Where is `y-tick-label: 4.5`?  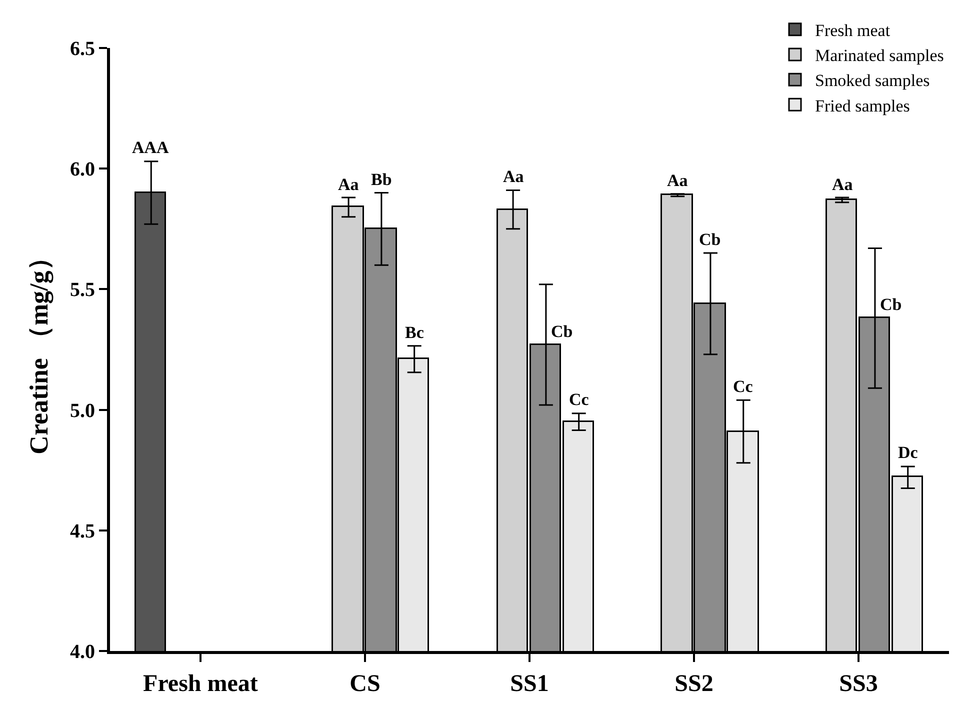 y-tick-label: 4.5 is located at coordinates (82, 531).